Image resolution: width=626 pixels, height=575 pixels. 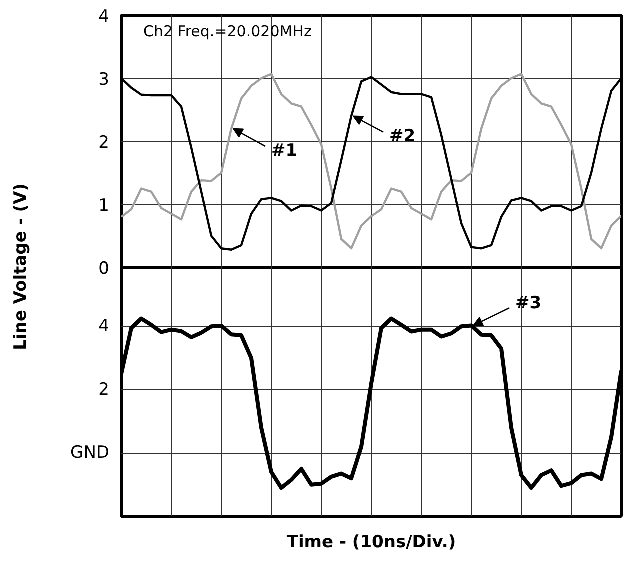 I want to click on series-label: #2, so click(x=403, y=136).